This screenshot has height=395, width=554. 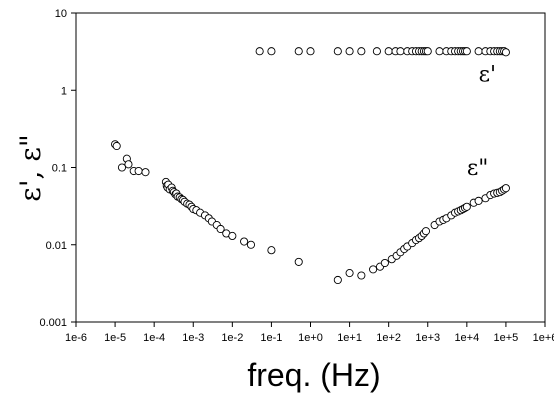 I want to click on x-tick-label: 1e-4, so click(x=154, y=338).